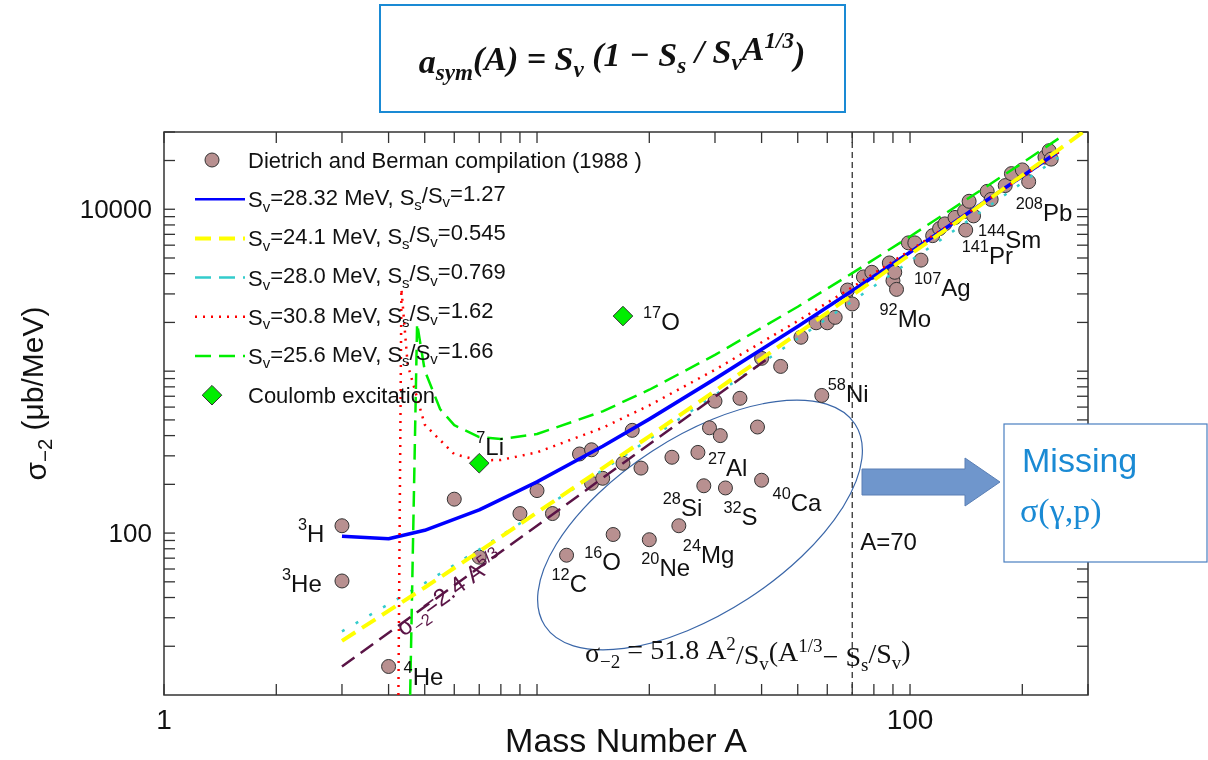  I want to click on legend-label: S$_{v}$=28.0 MeV, S$_{s}$/S$_{v}$=0.769, so click(377, 276).